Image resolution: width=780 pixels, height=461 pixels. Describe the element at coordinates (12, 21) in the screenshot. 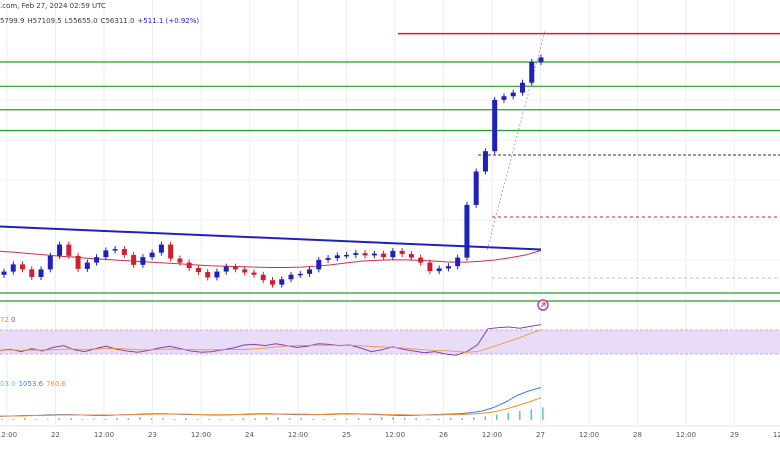

I see `ohlc-open: 5799.9` at that location.